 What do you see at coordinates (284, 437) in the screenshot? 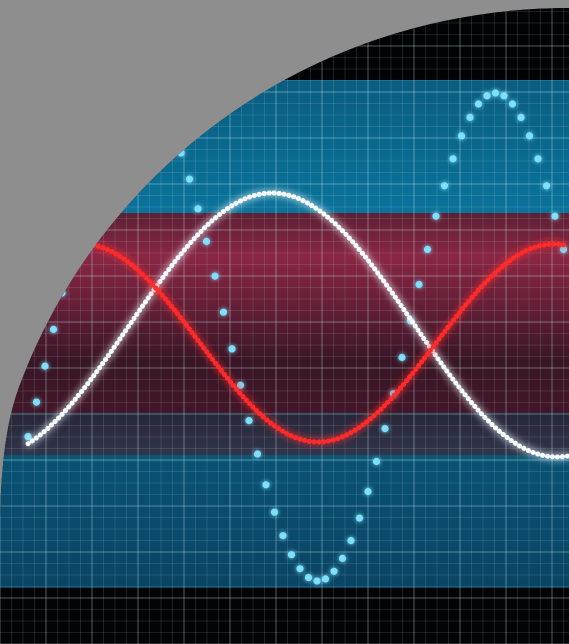
I see `teal-band` at bounding box center [284, 437].